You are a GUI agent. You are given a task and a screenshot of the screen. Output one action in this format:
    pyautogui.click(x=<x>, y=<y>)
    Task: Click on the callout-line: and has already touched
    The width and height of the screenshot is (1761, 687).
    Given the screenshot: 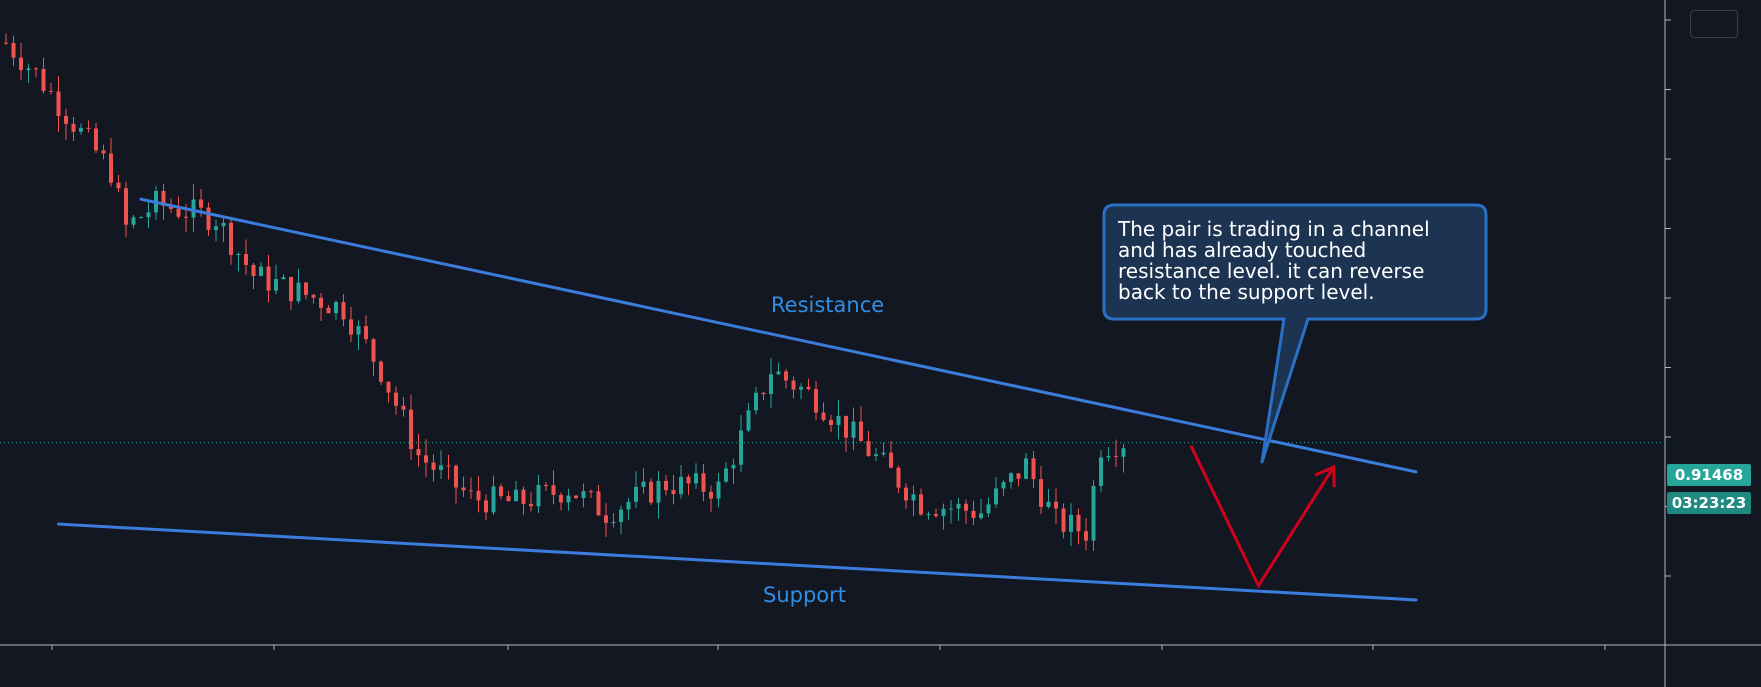 What is the action you would take?
    pyautogui.click(x=1242, y=250)
    